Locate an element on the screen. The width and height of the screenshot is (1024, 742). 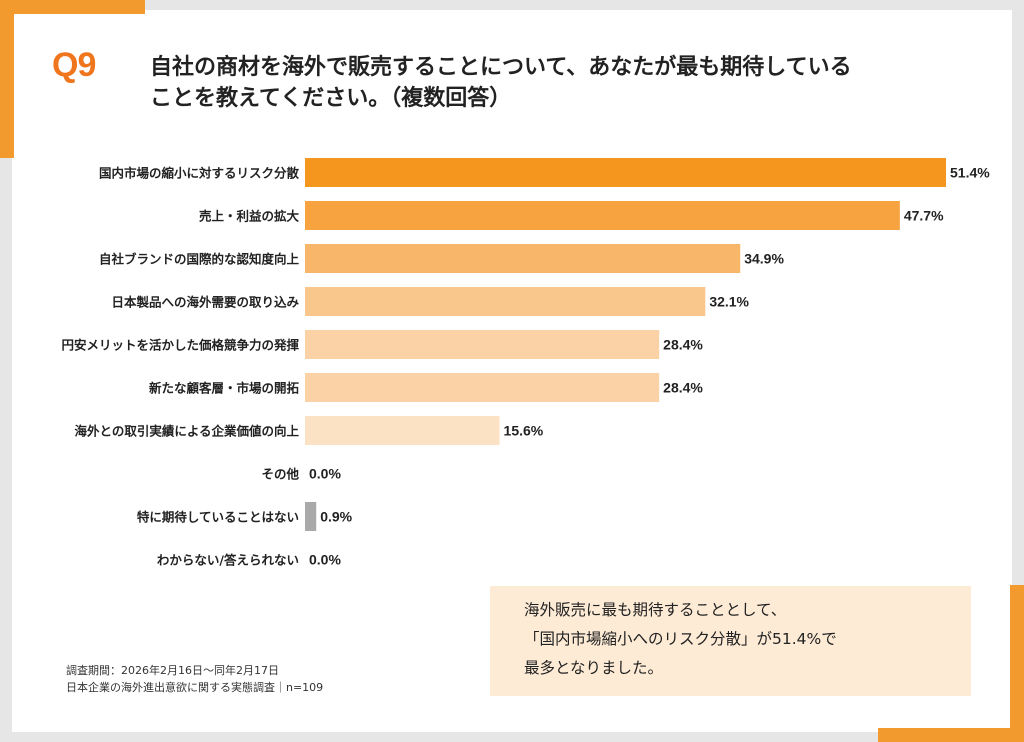
accent-bar-left is located at coordinates (7, 79).